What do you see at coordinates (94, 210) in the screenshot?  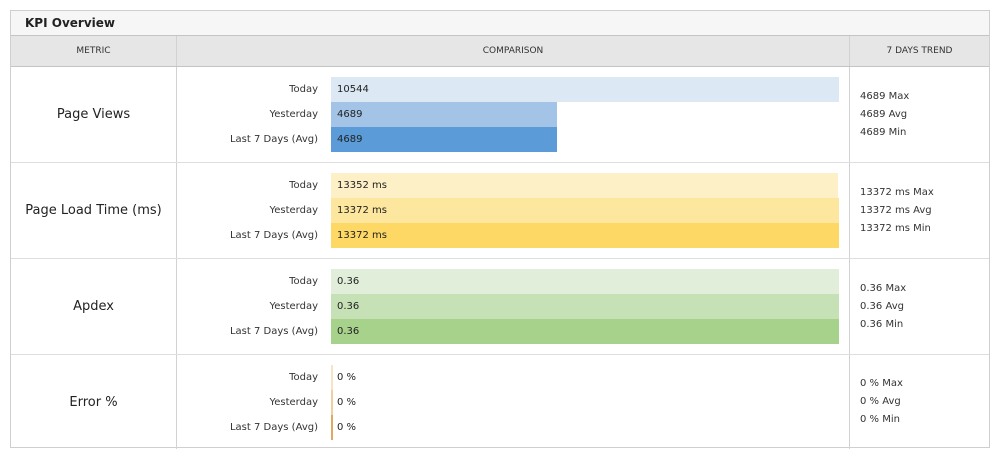 I see `metric-name: Page Load Time (ms)` at bounding box center [94, 210].